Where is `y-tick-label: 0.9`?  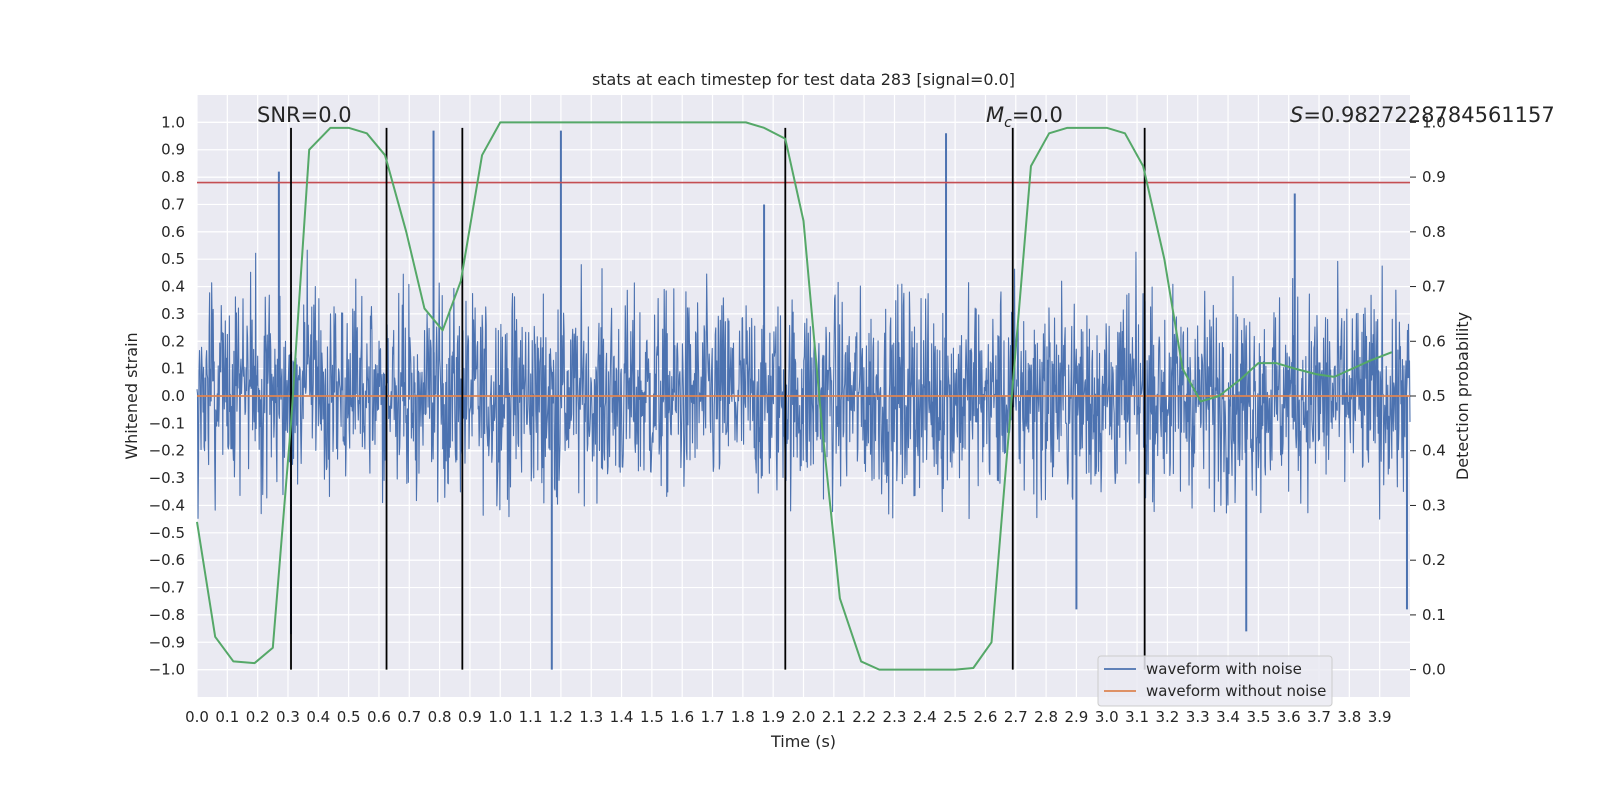
y-tick-label: 0.9 is located at coordinates (173, 150).